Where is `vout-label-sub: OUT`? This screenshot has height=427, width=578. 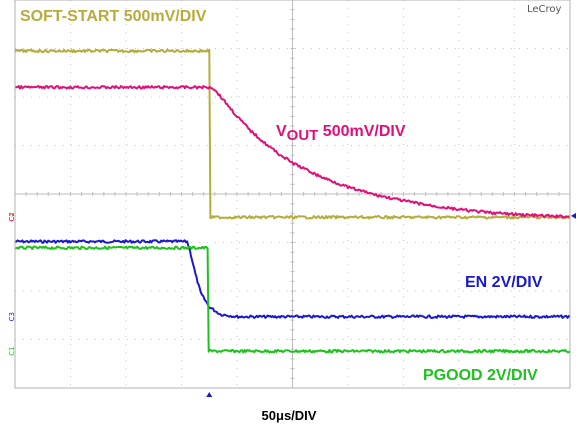 vout-label-sub: OUT is located at coordinates (302, 135).